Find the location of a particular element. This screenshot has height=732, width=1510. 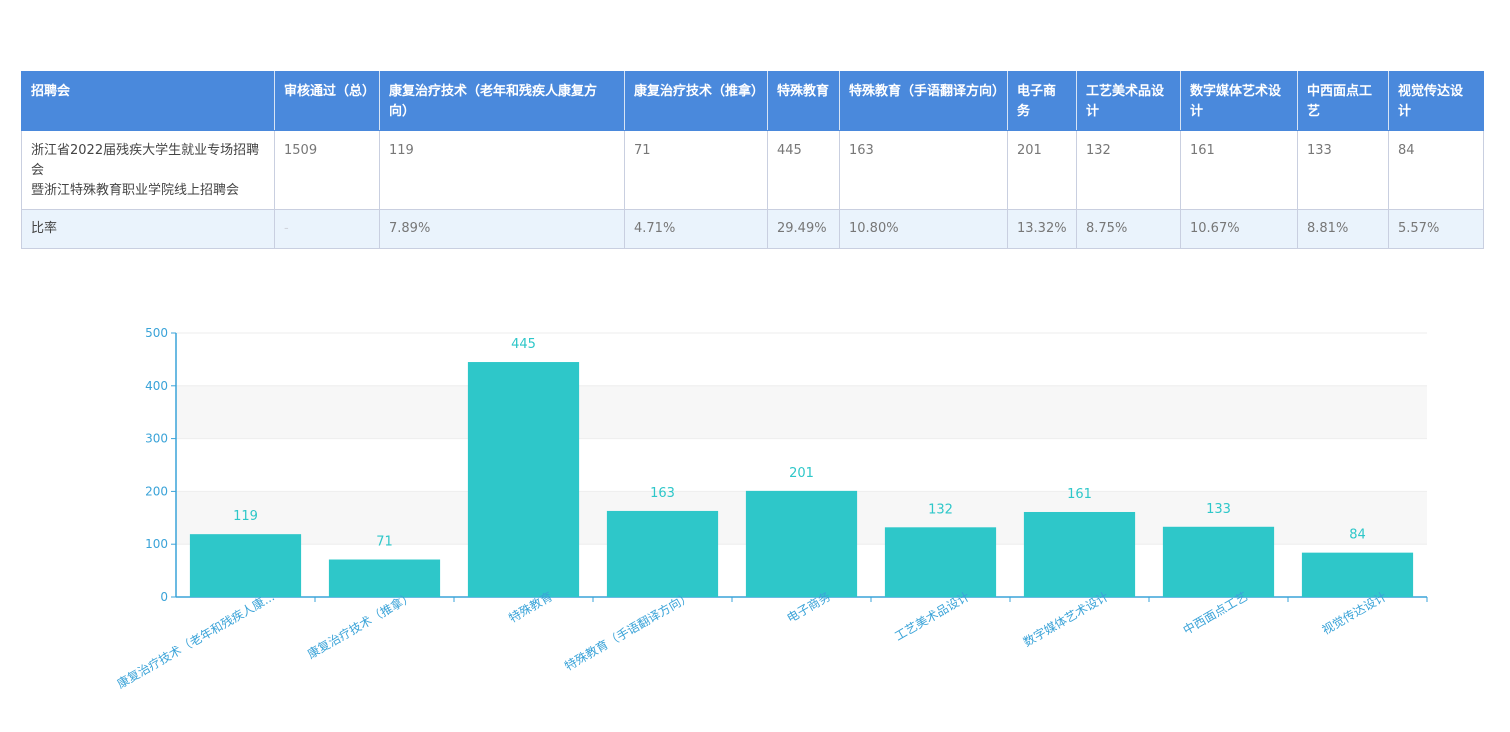

value-cell: 1509 is located at coordinates (327, 170).